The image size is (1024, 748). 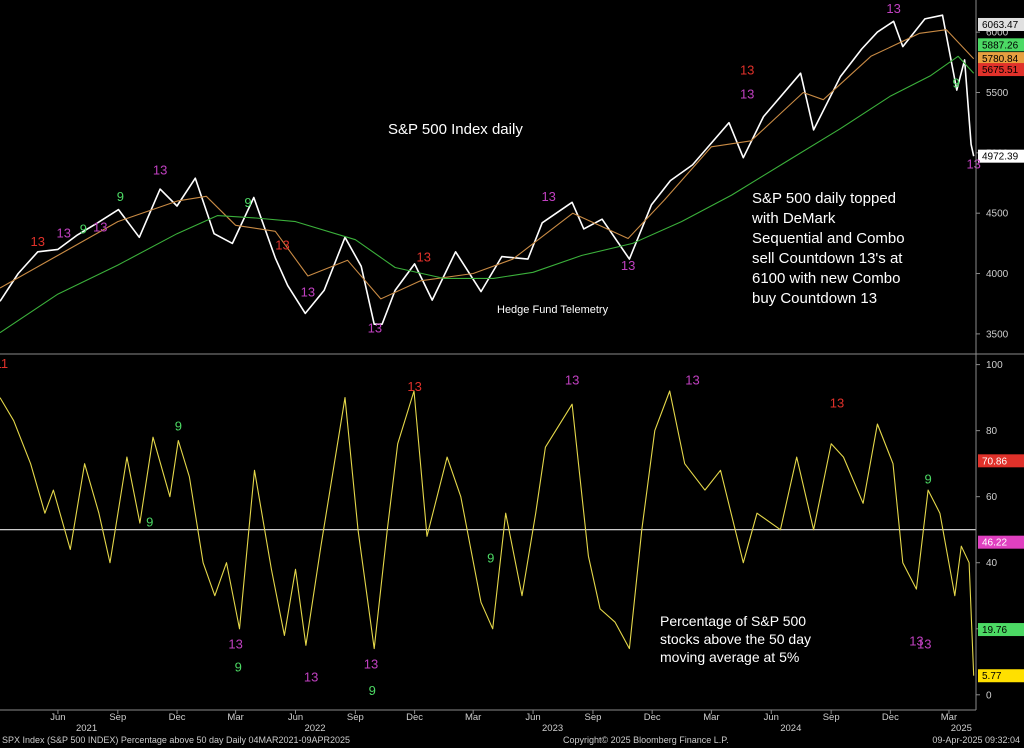 What do you see at coordinates (961, 728) in the screenshot?
I see `x-tick-year-label: 2025` at bounding box center [961, 728].